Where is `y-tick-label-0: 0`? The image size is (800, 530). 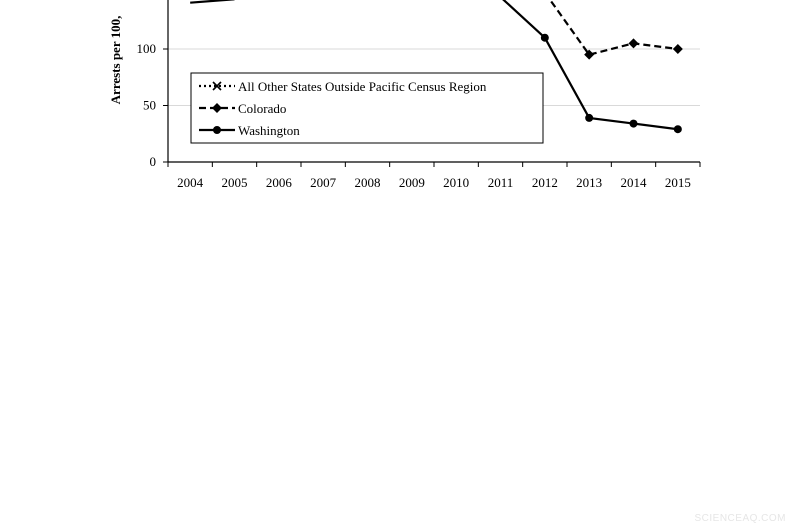
y-tick-label-0: 0 is located at coordinates (153, 161).